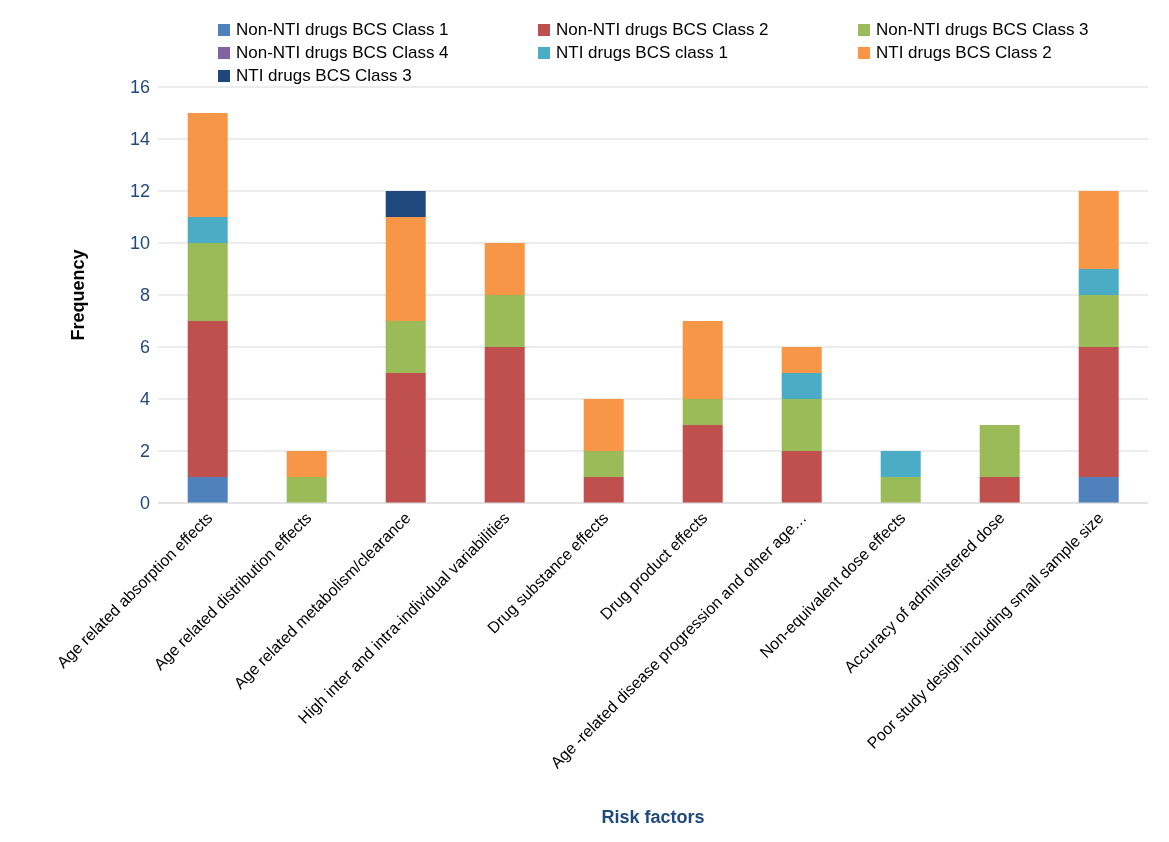  What do you see at coordinates (144, 295) in the screenshot?
I see `y-tick-label: 8` at bounding box center [144, 295].